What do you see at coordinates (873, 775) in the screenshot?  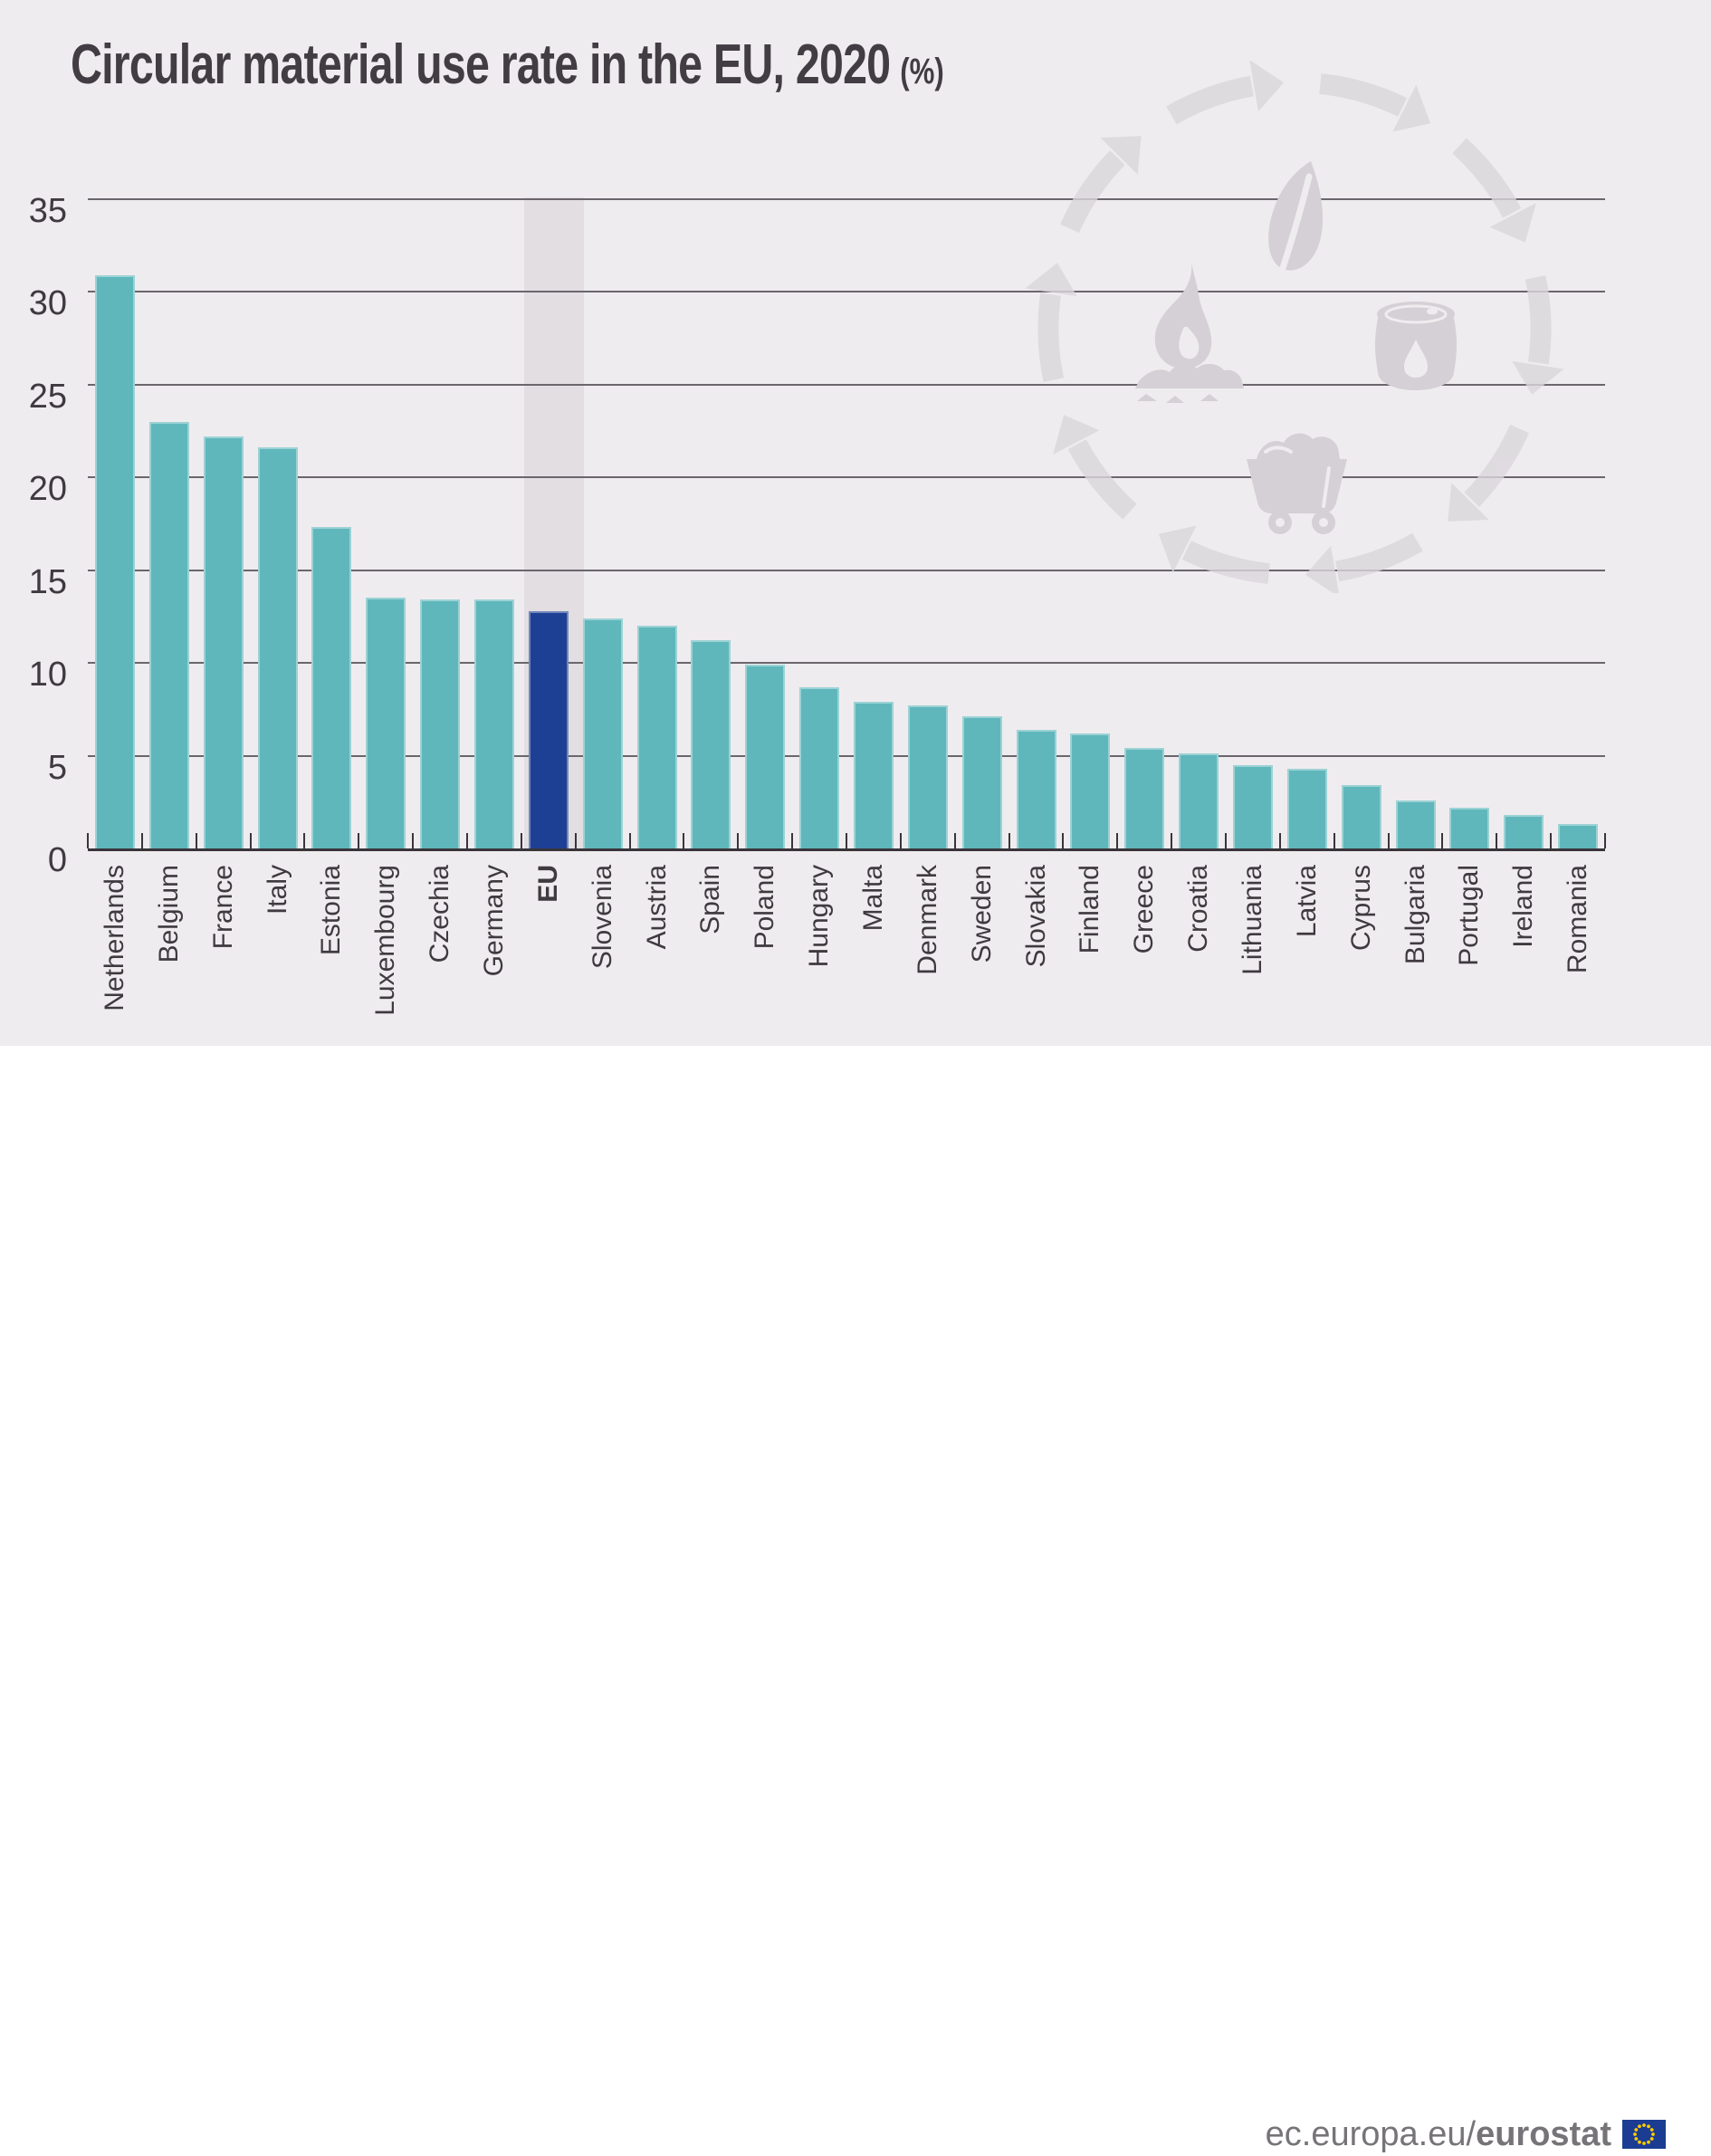 I see `bar-malta` at bounding box center [873, 775].